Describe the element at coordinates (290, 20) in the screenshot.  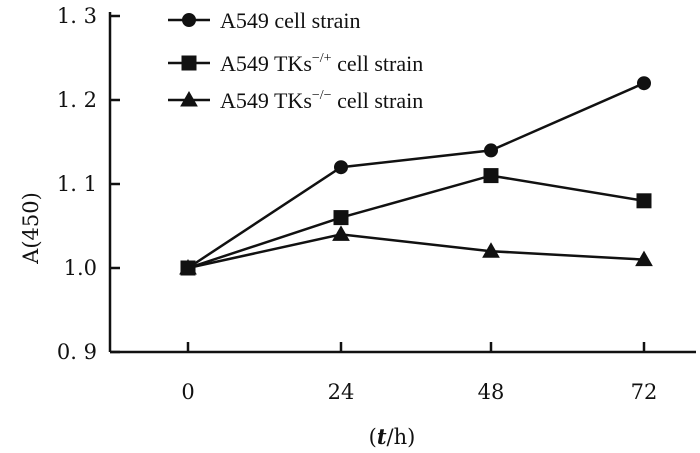
I see `legend-label: A549 cell strain` at that location.